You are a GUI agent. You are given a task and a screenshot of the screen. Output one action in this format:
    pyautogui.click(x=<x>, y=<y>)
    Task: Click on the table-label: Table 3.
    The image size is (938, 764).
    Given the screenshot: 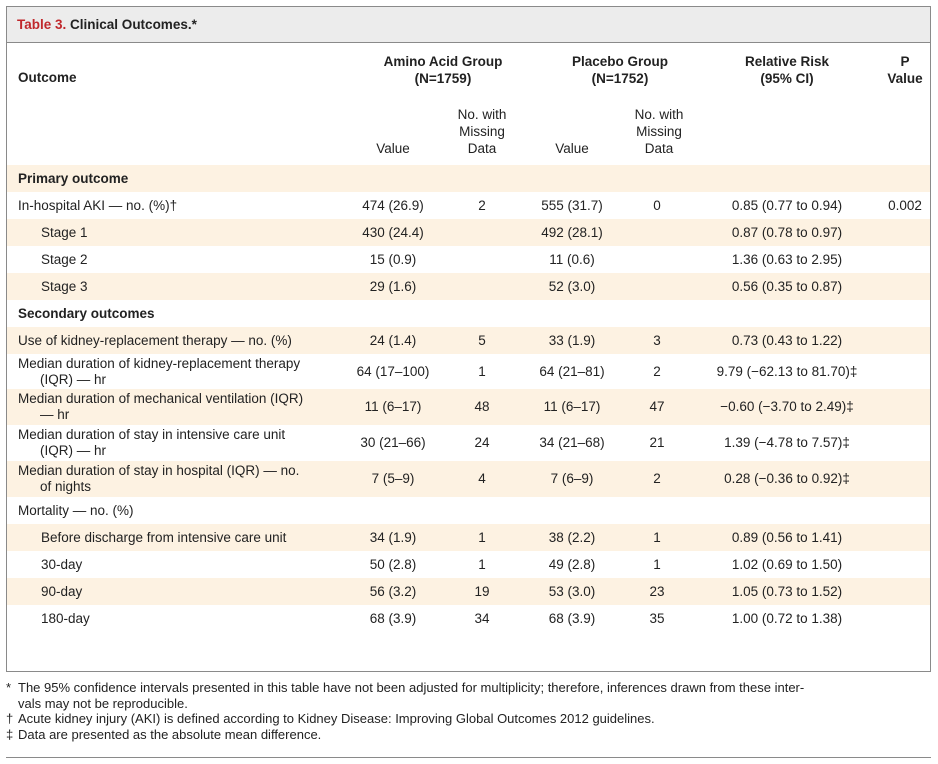 What is the action you would take?
    pyautogui.click(x=42, y=24)
    